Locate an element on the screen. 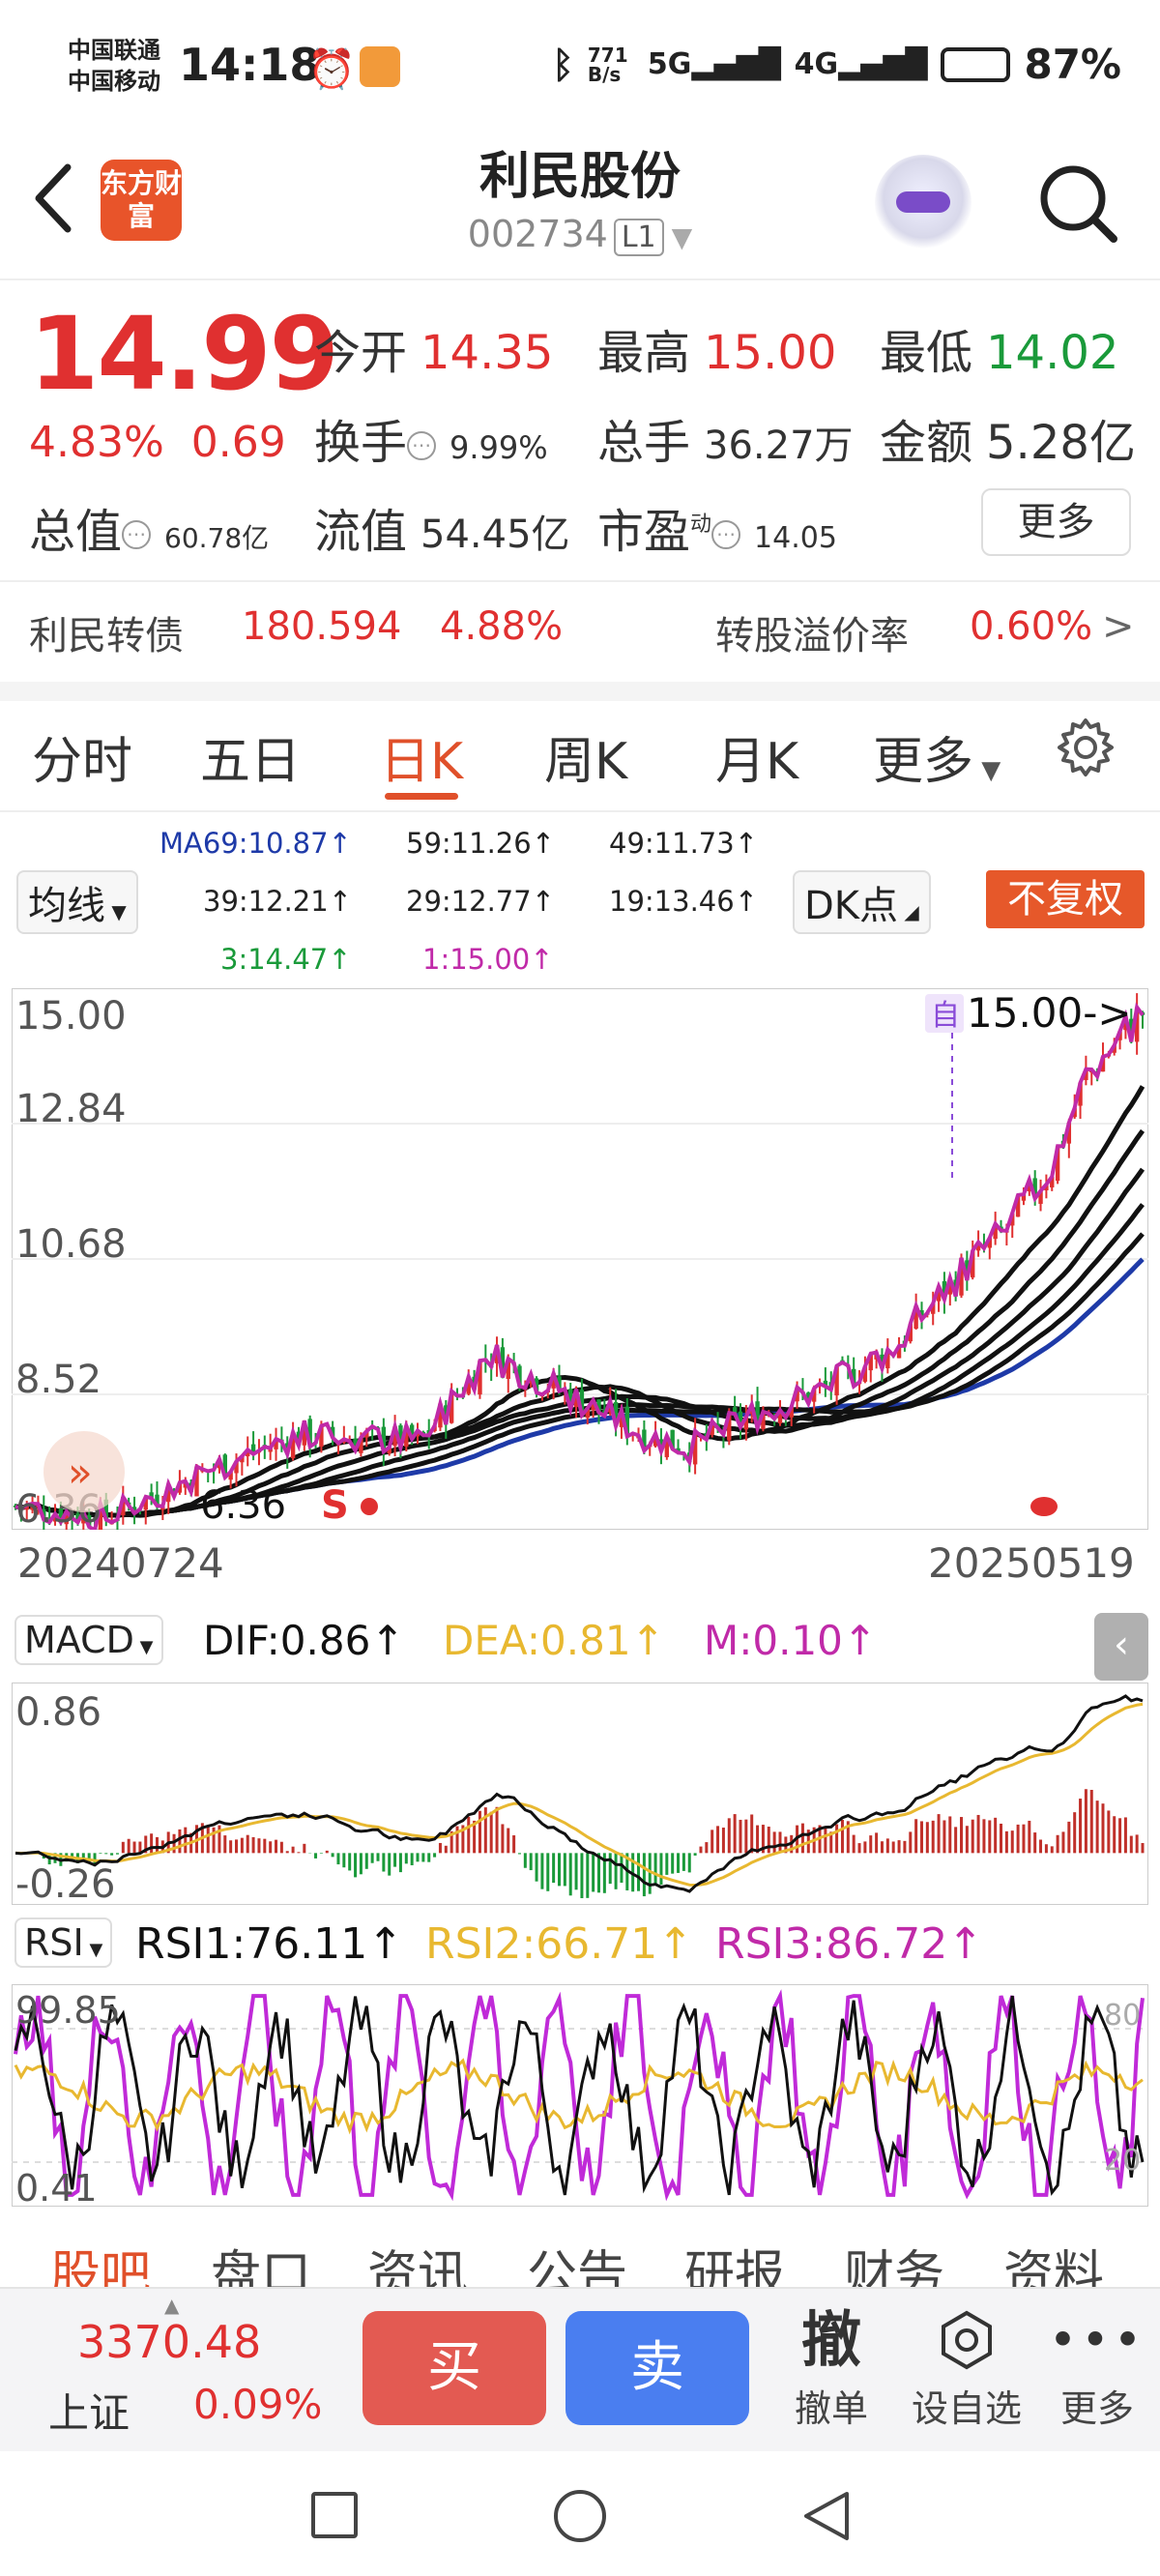 This screenshot has width=1160, height=2576. premium-label: 转股溢价率 is located at coordinates (812, 636).